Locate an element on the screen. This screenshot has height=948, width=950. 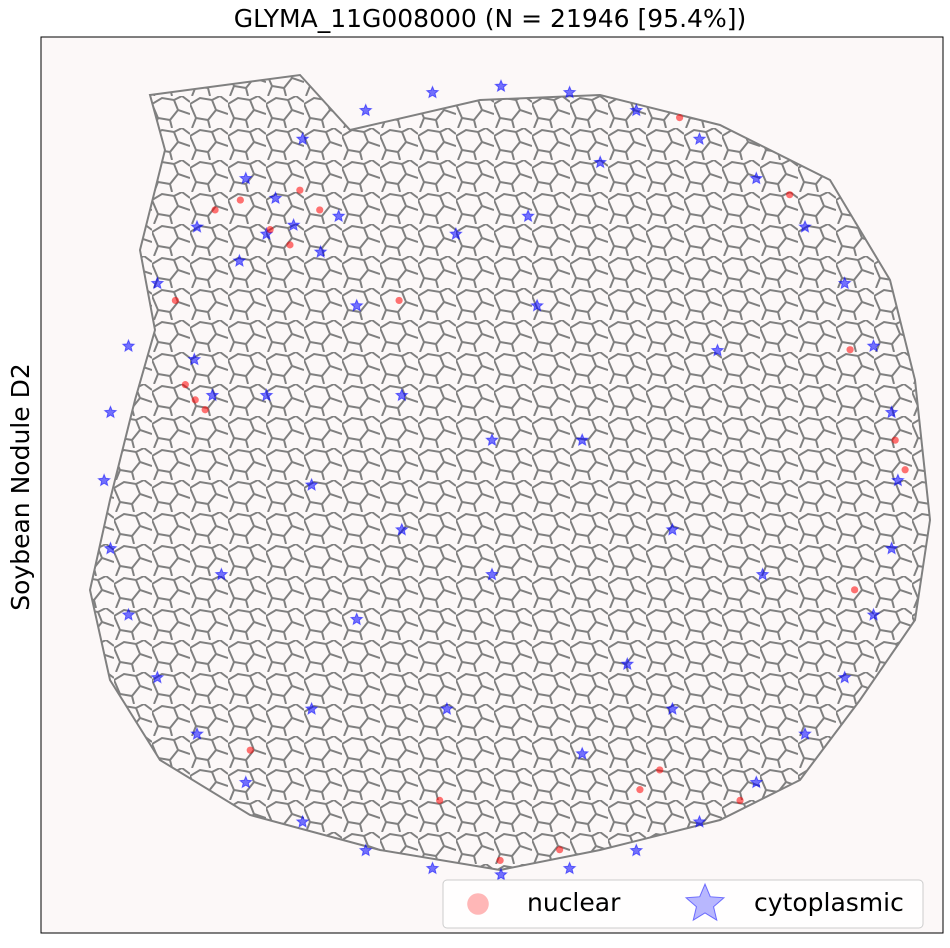
legend: nuclear cytoplasmic is located at coordinates (683, 904).